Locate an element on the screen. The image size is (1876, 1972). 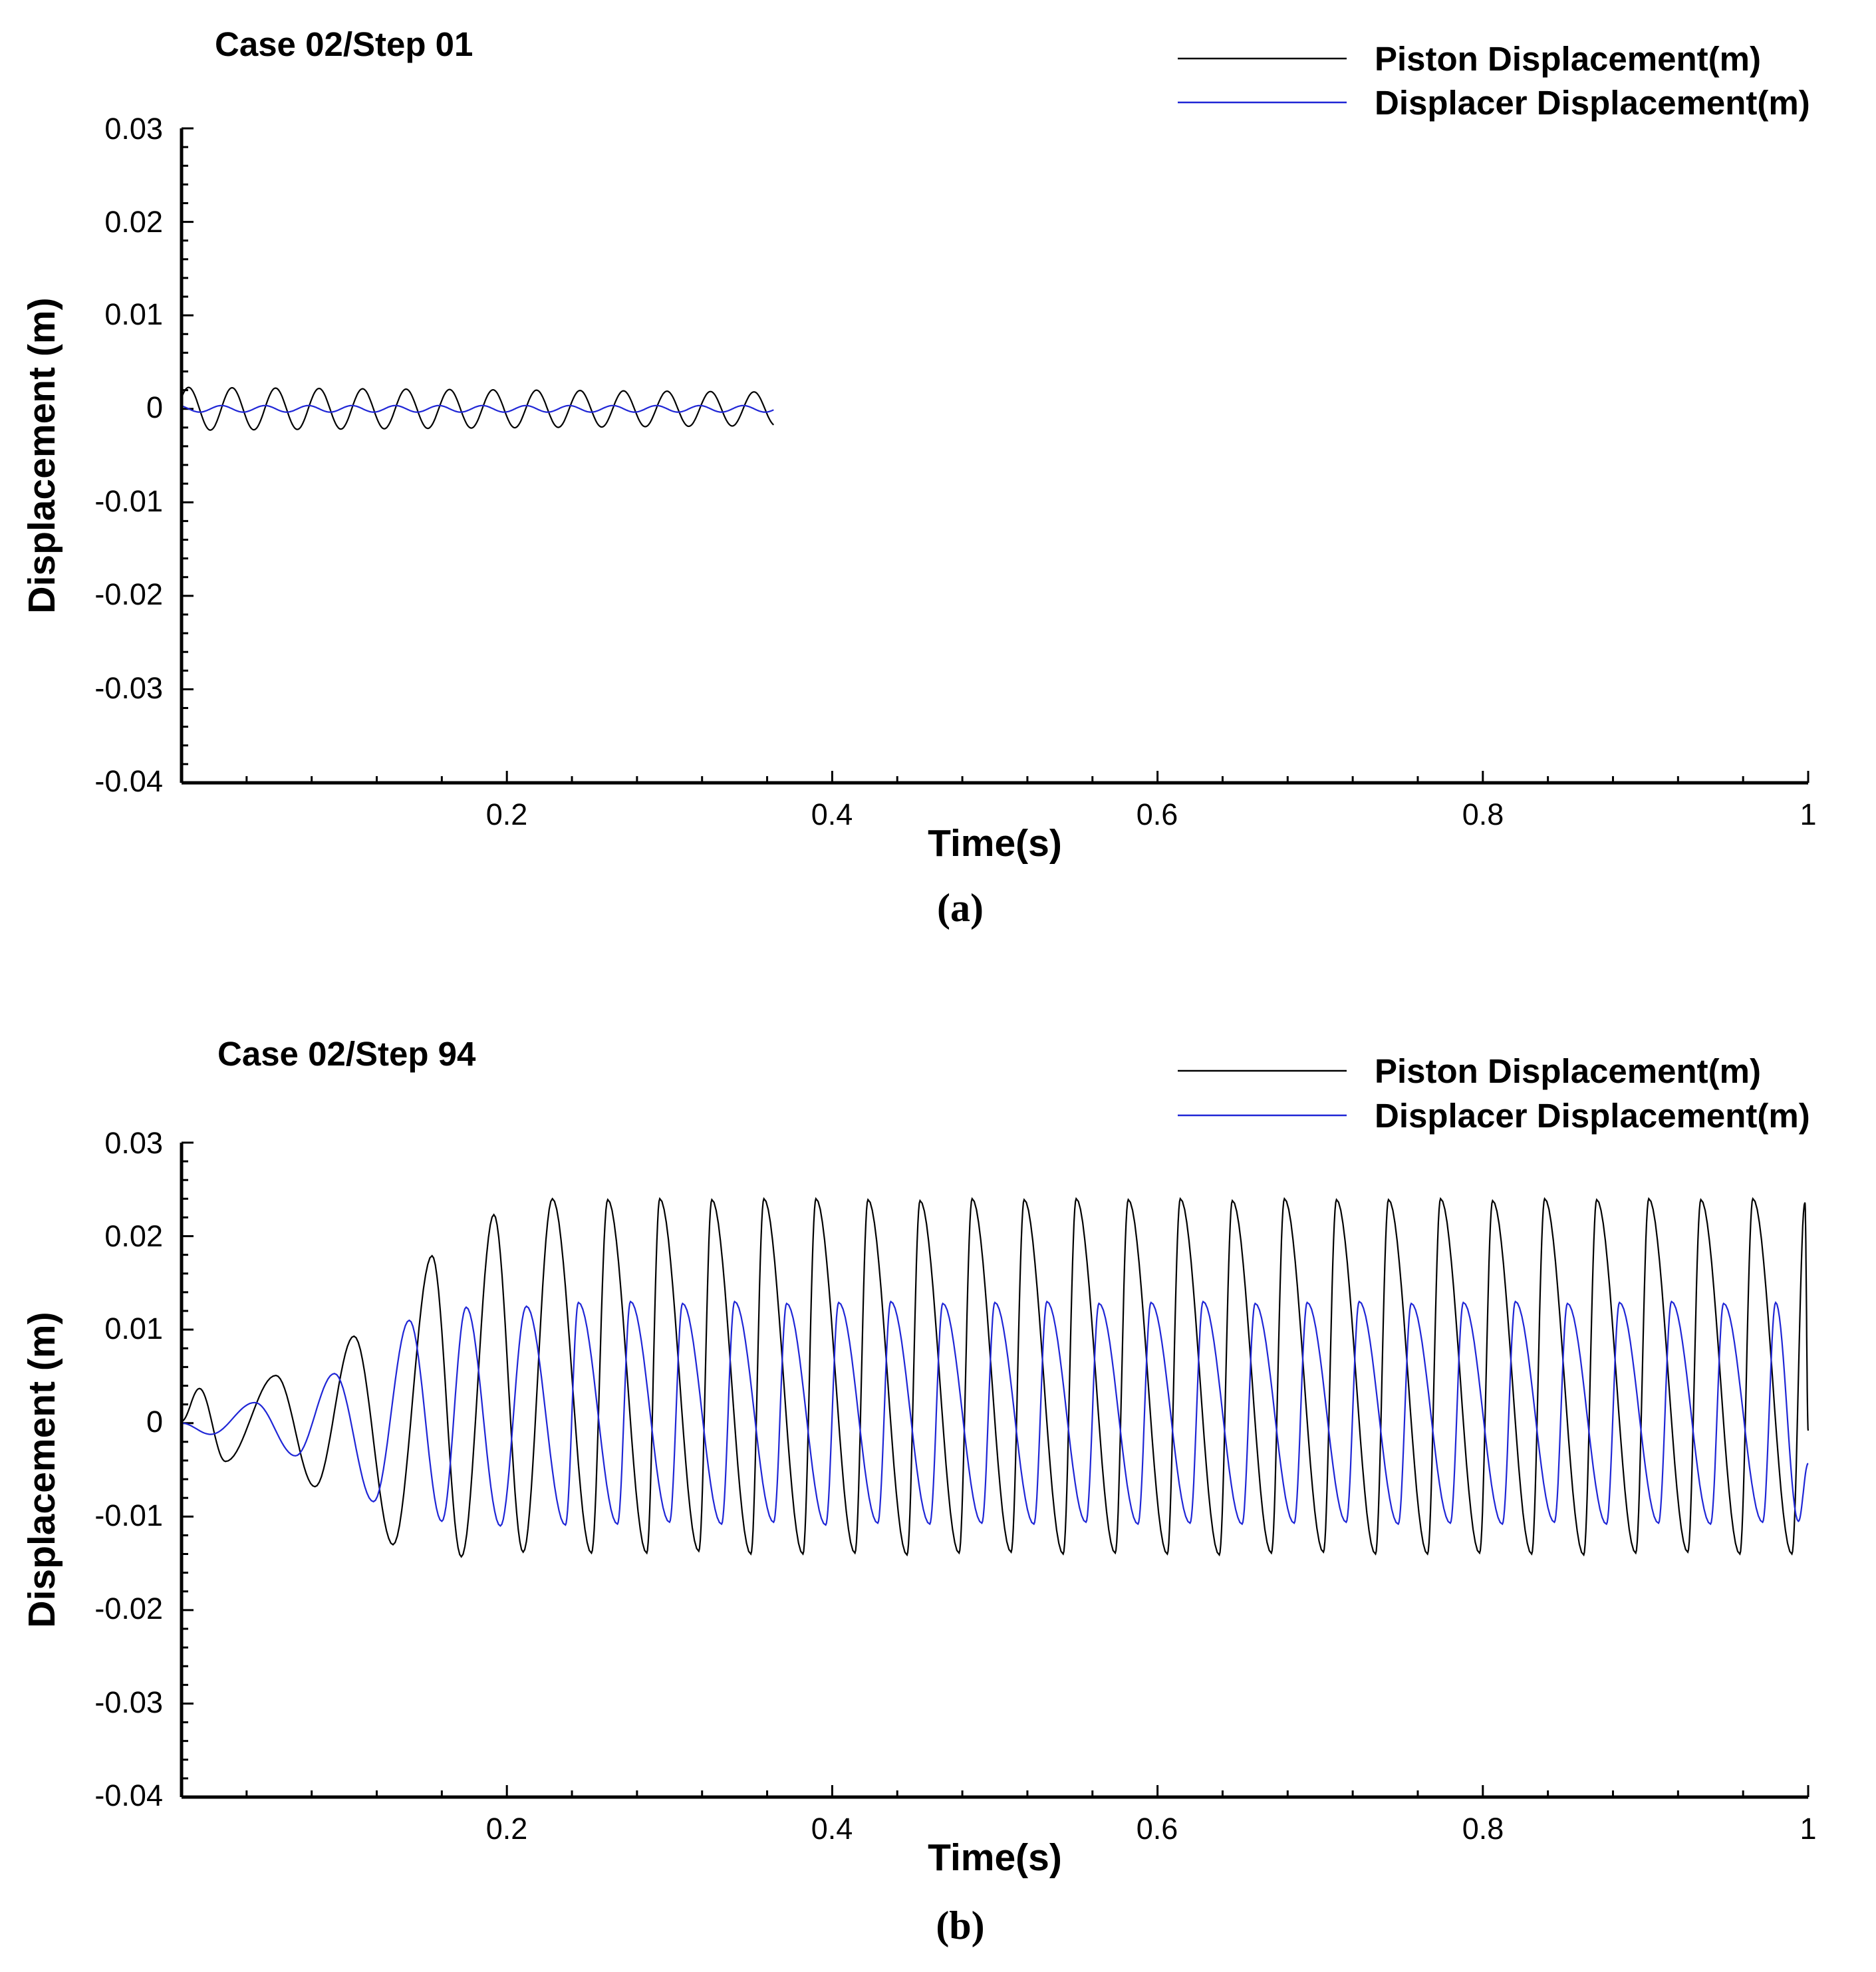
chart-title: Case 02/Step 94 is located at coordinates (346, 1054).